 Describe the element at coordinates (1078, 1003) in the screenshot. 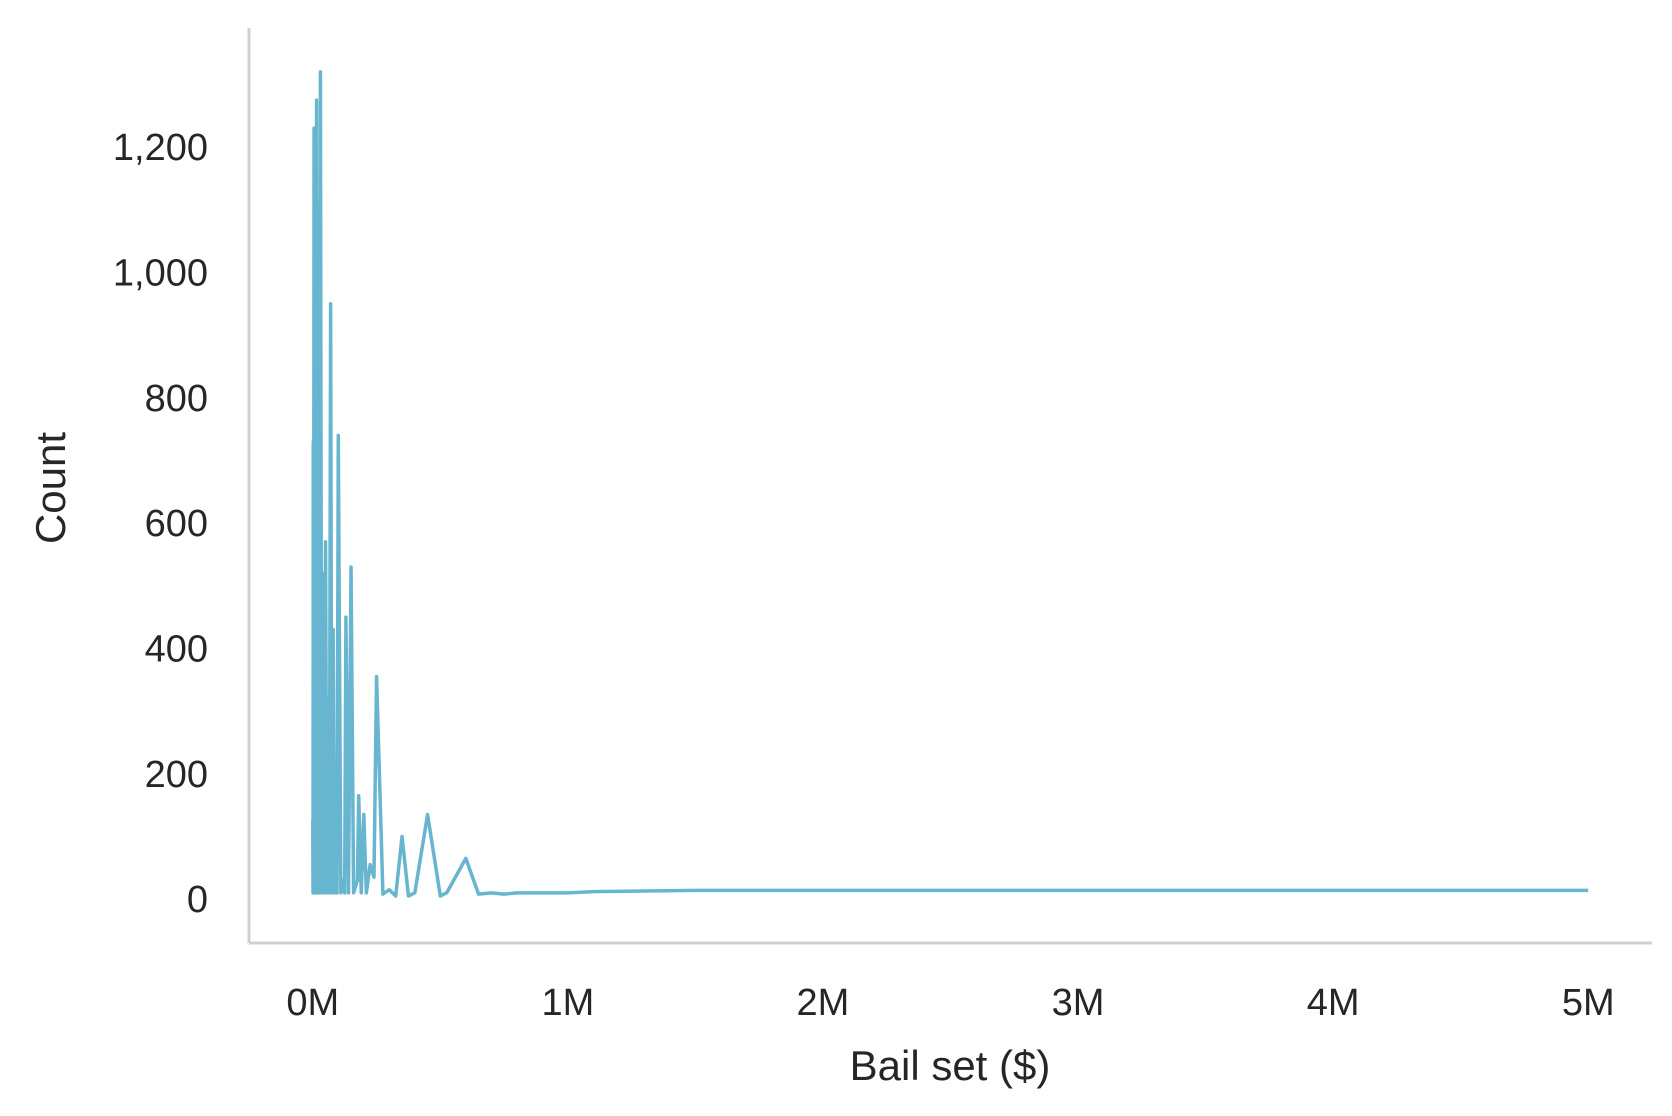

I see `x-tick-label: 3M` at that location.